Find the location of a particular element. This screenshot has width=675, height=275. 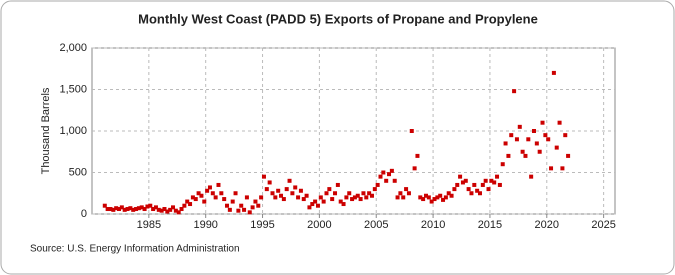

x-tick-label: 2010 is located at coordinates (433, 225).